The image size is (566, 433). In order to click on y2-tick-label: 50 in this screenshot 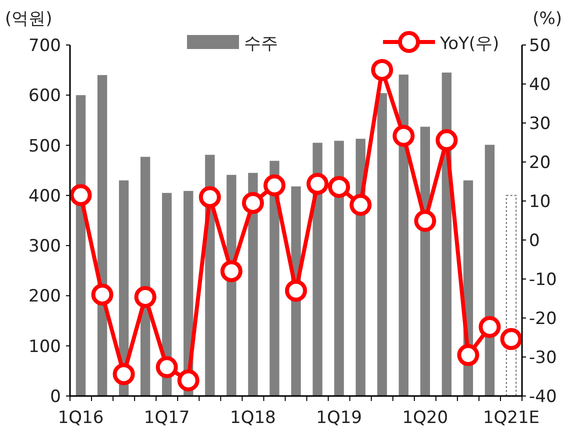, I will do `click(540, 46)`.